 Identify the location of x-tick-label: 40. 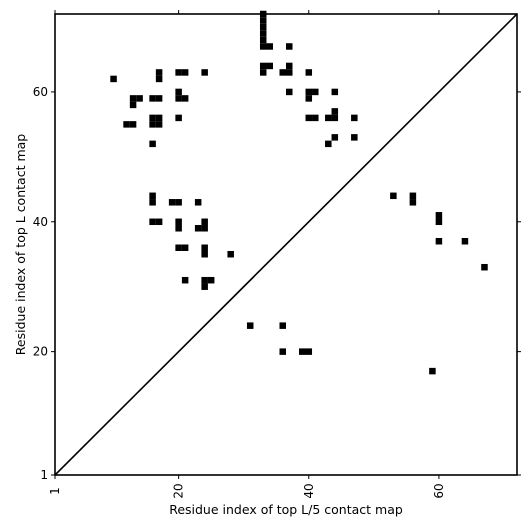
(309, 490).